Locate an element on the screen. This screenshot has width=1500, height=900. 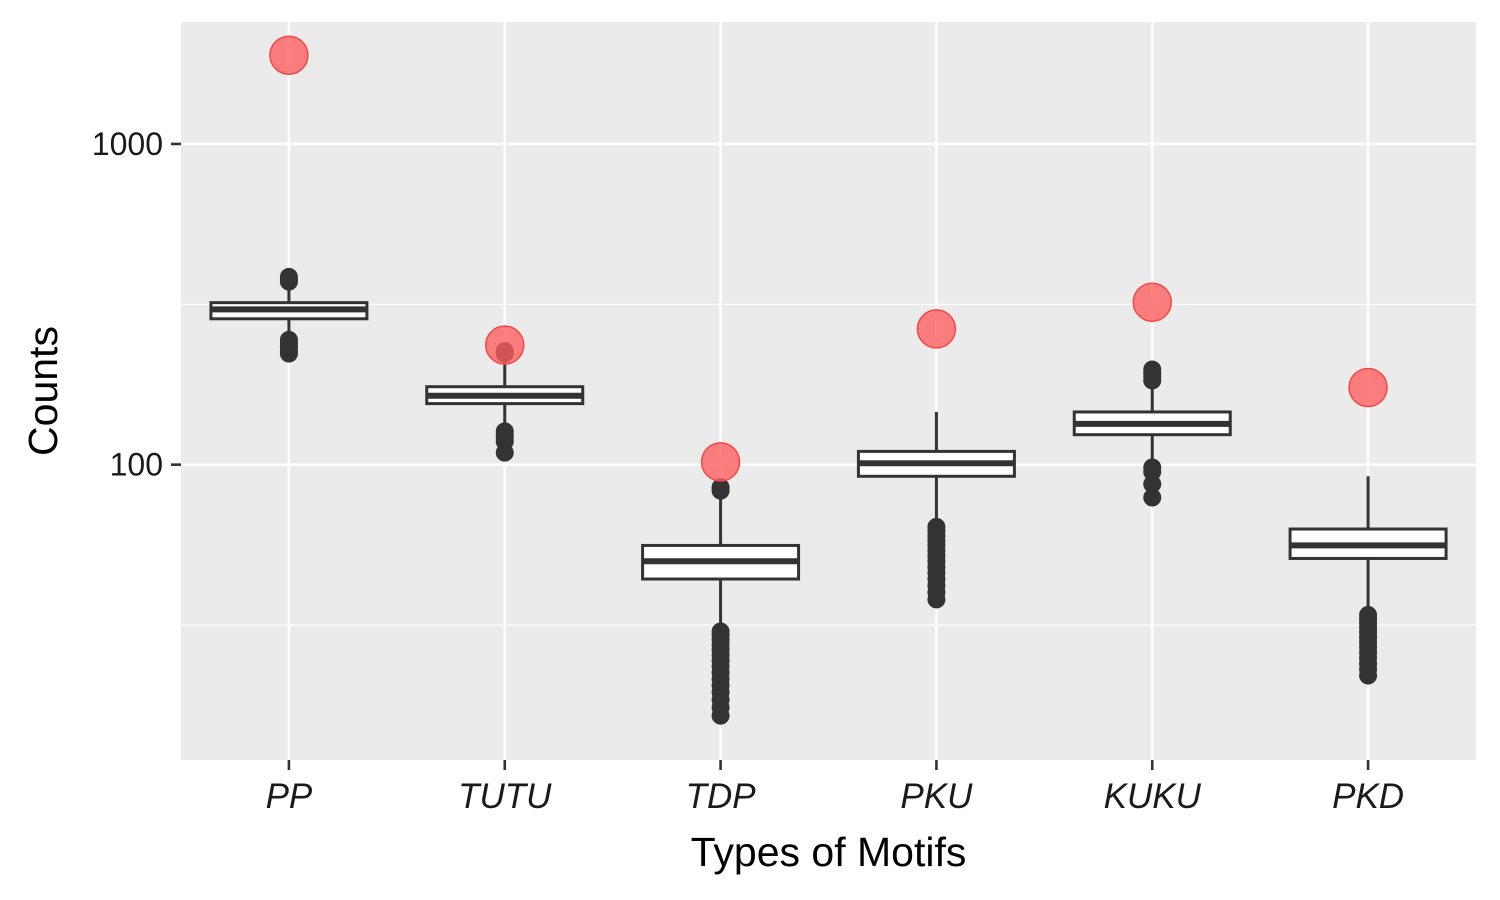
x-tick-label: PKD is located at coordinates (1368, 796).